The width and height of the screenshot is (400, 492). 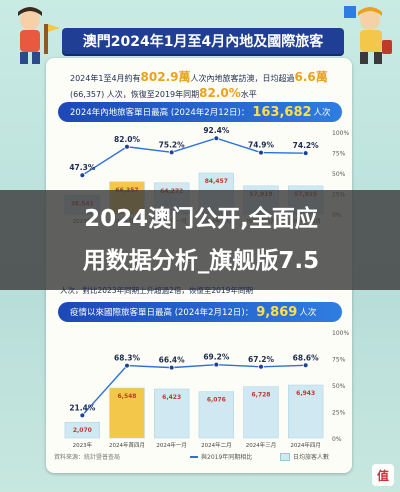 What do you see at coordinates (285, 456) in the screenshot?
I see `legend-bar-swatch` at bounding box center [285, 456].